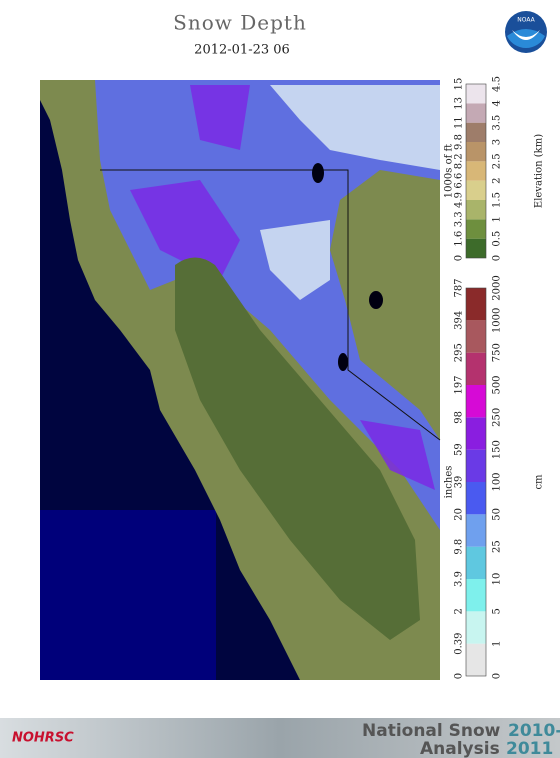 The height and width of the screenshot is (758, 560). I want to click on legend-label: 59, so click(459, 449).